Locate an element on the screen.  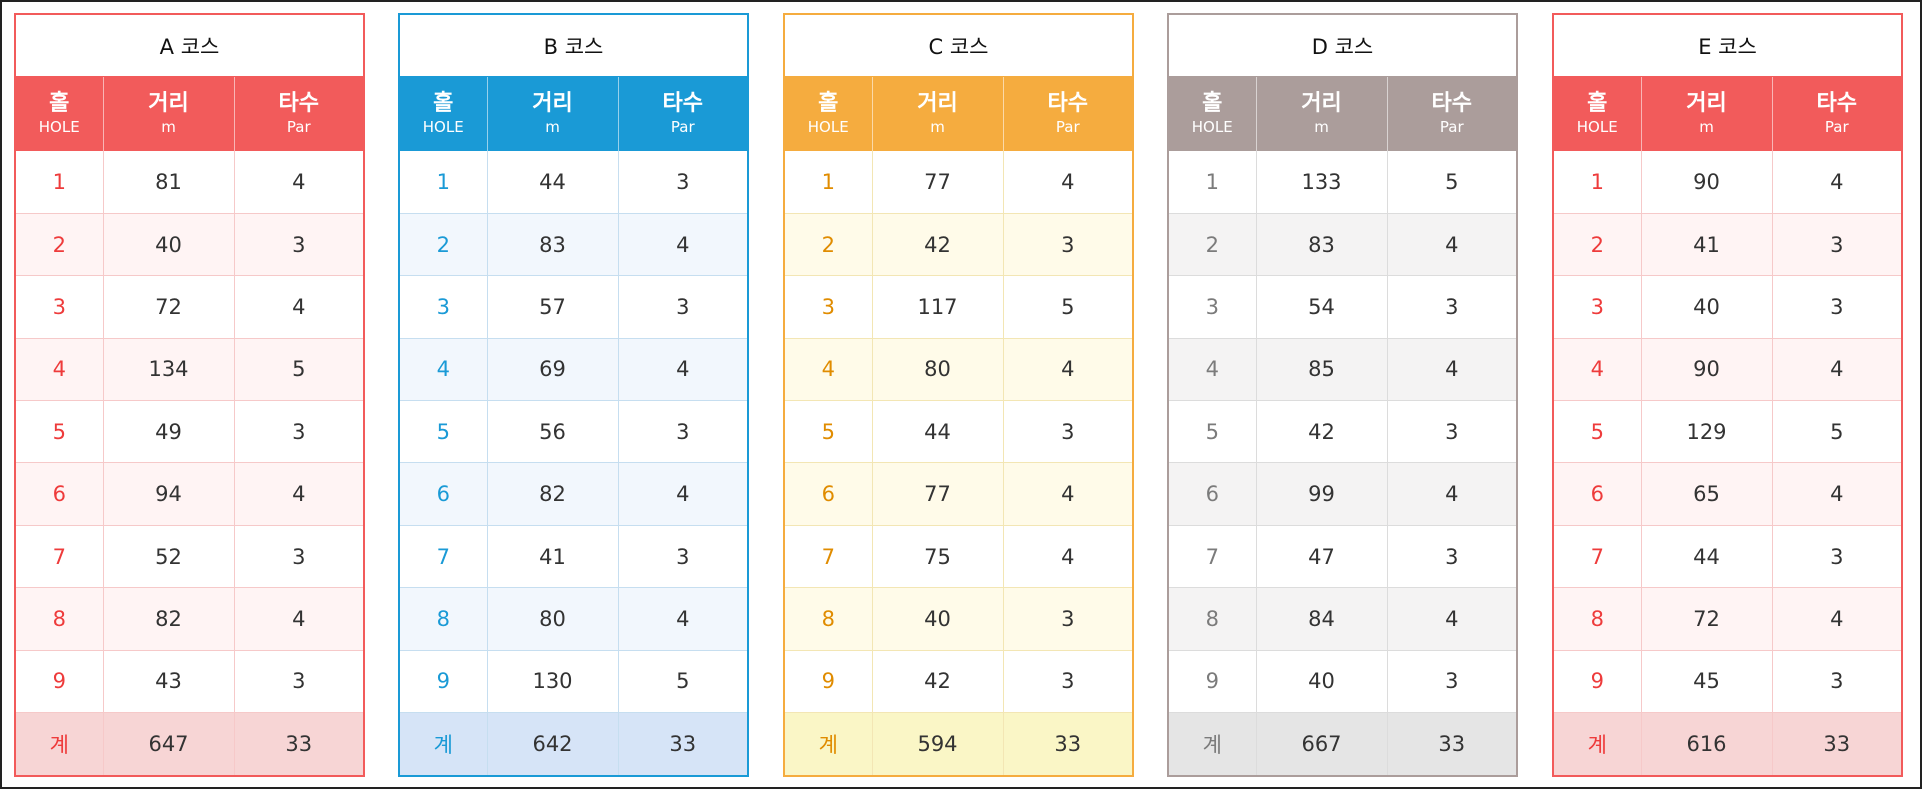
table-row: 6 94 4 is located at coordinates (189, 494).